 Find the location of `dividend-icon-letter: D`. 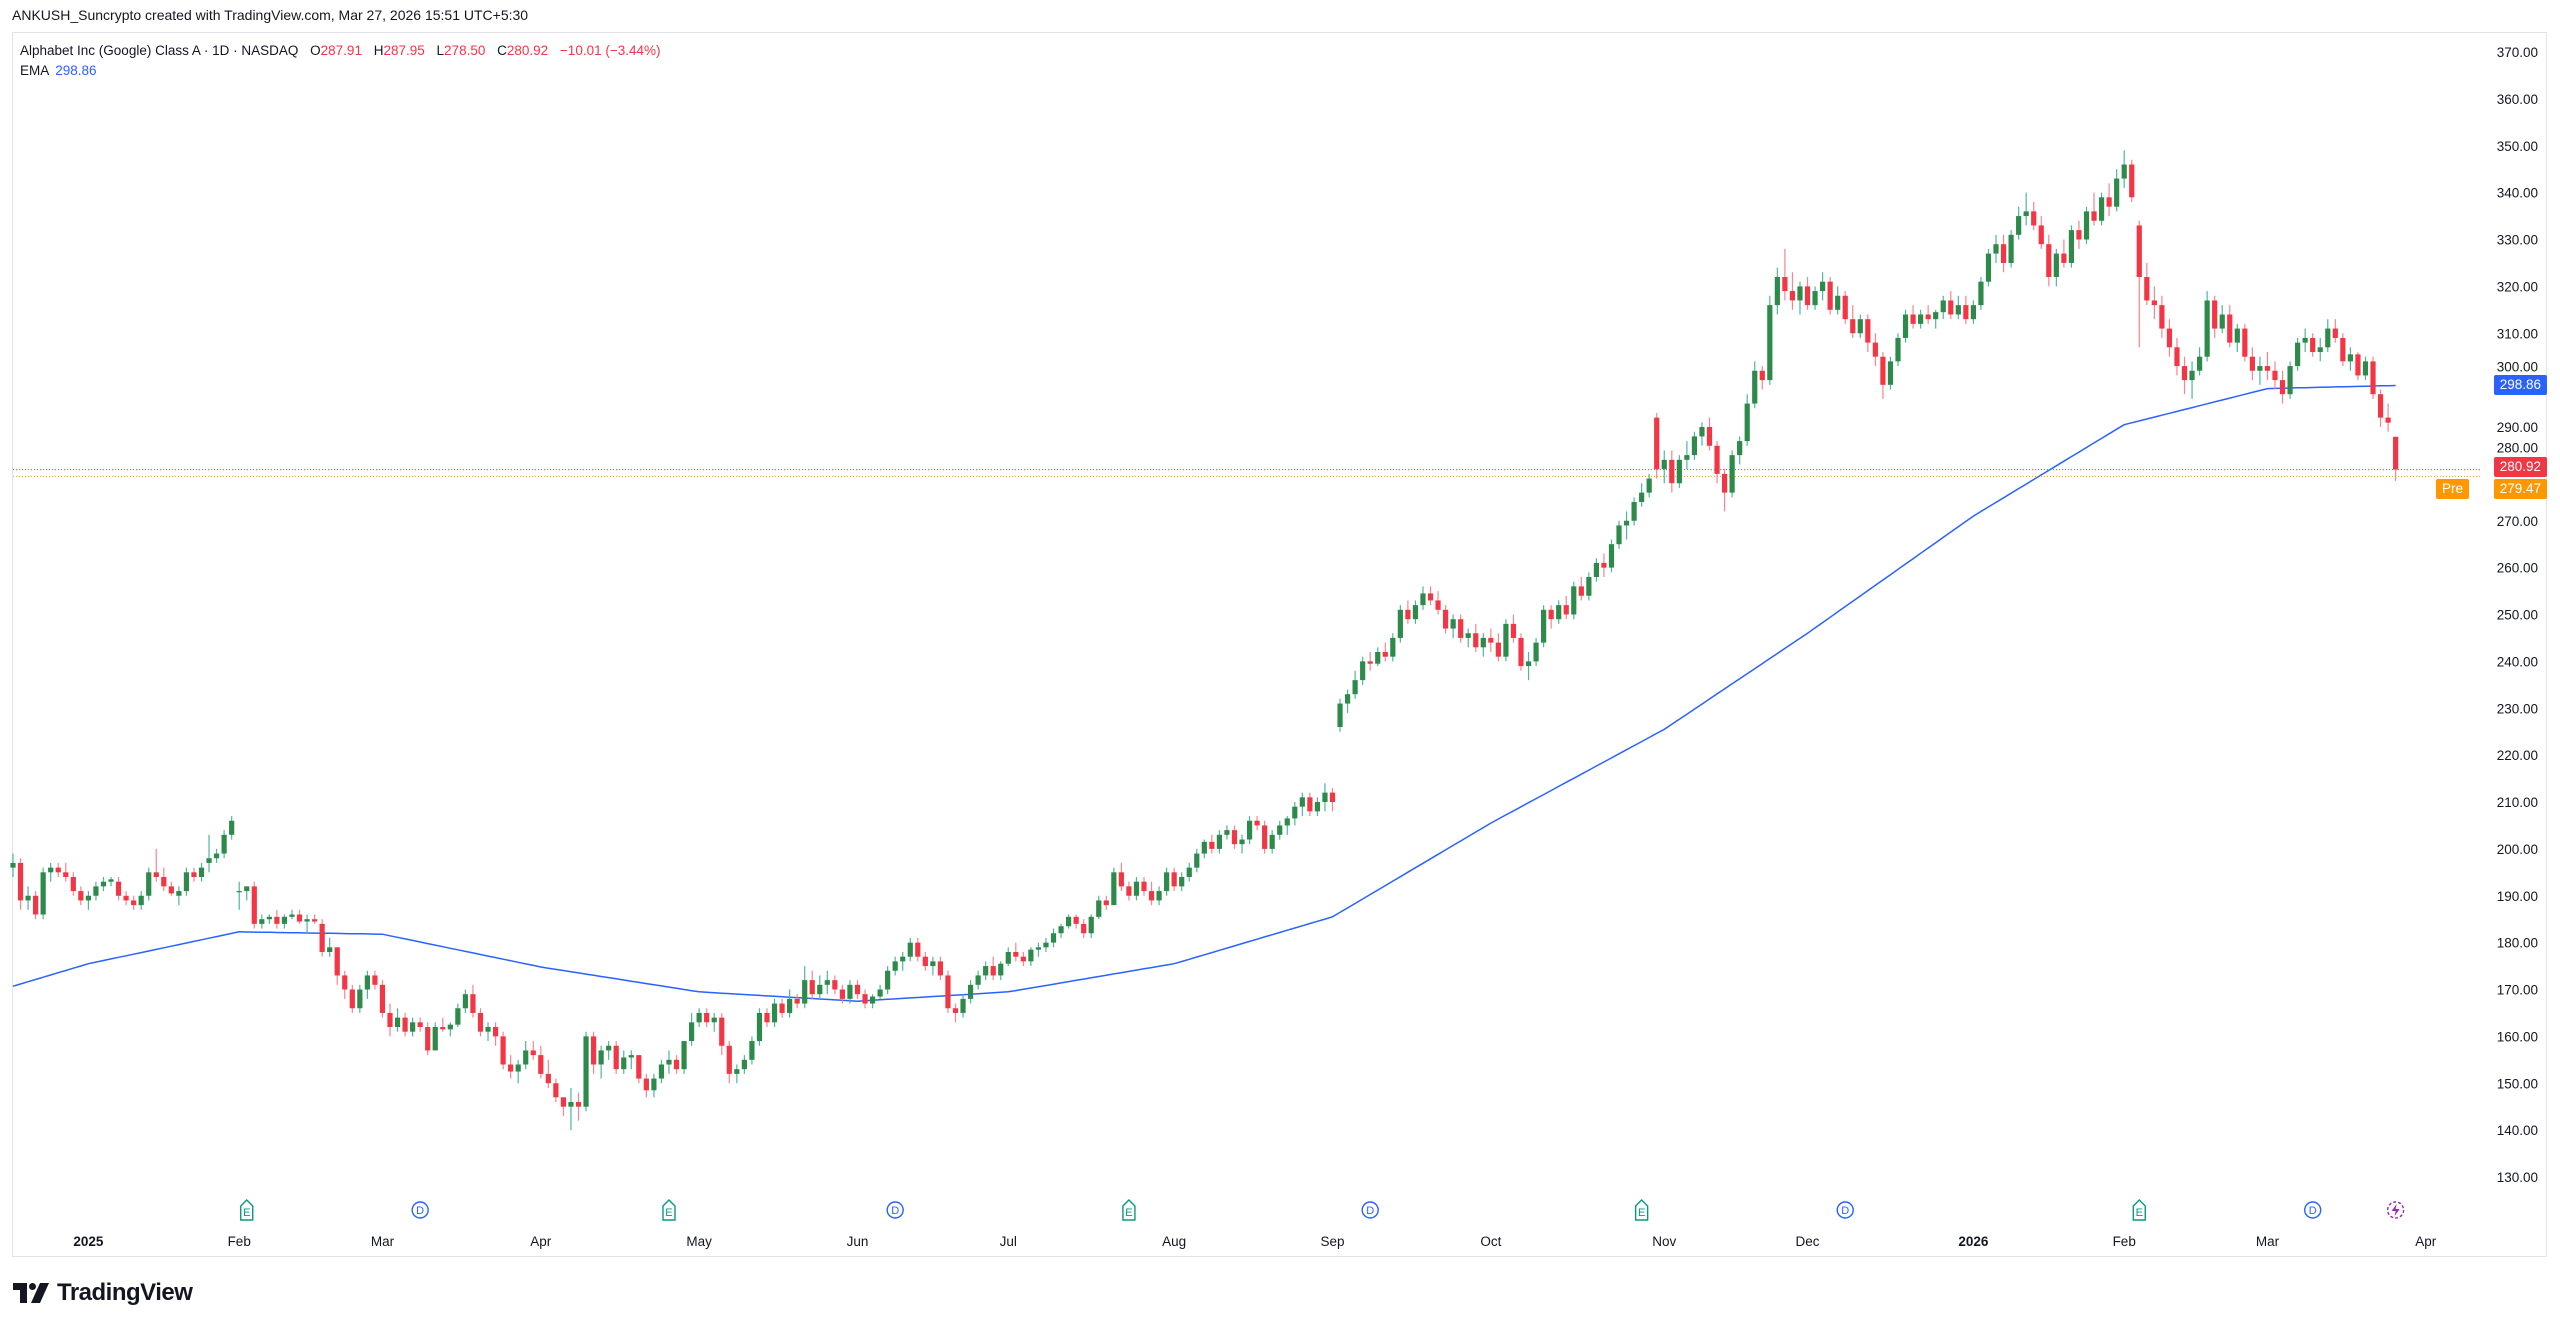

dividend-icon-letter: D is located at coordinates (895, 1211).